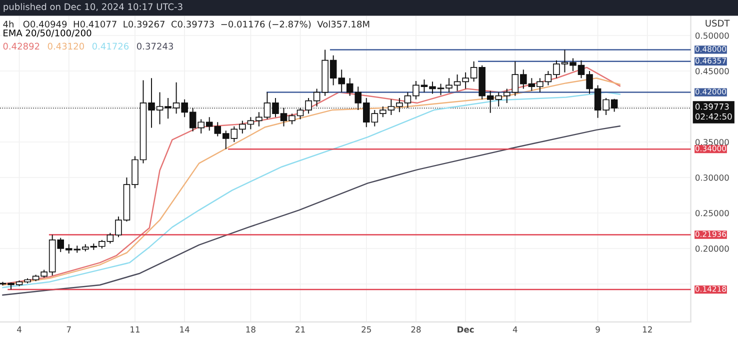 The image size is (738, 340). What do you see at coordinates (186, 24) in the screenshot?
I see `chart-subtitle: 4h O0.40949 H0.41077 L0.39267 C0.39773 −0.01176 (−2.87%) Vol357.18M` at bounding box center [186, 24].